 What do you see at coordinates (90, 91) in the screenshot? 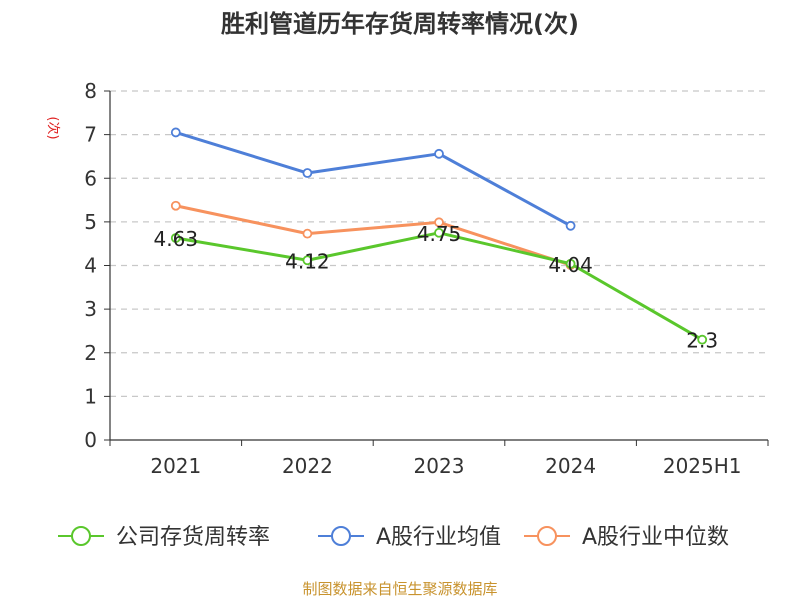
I see `y-tick-label: 8` at bounding box center [90, 91].